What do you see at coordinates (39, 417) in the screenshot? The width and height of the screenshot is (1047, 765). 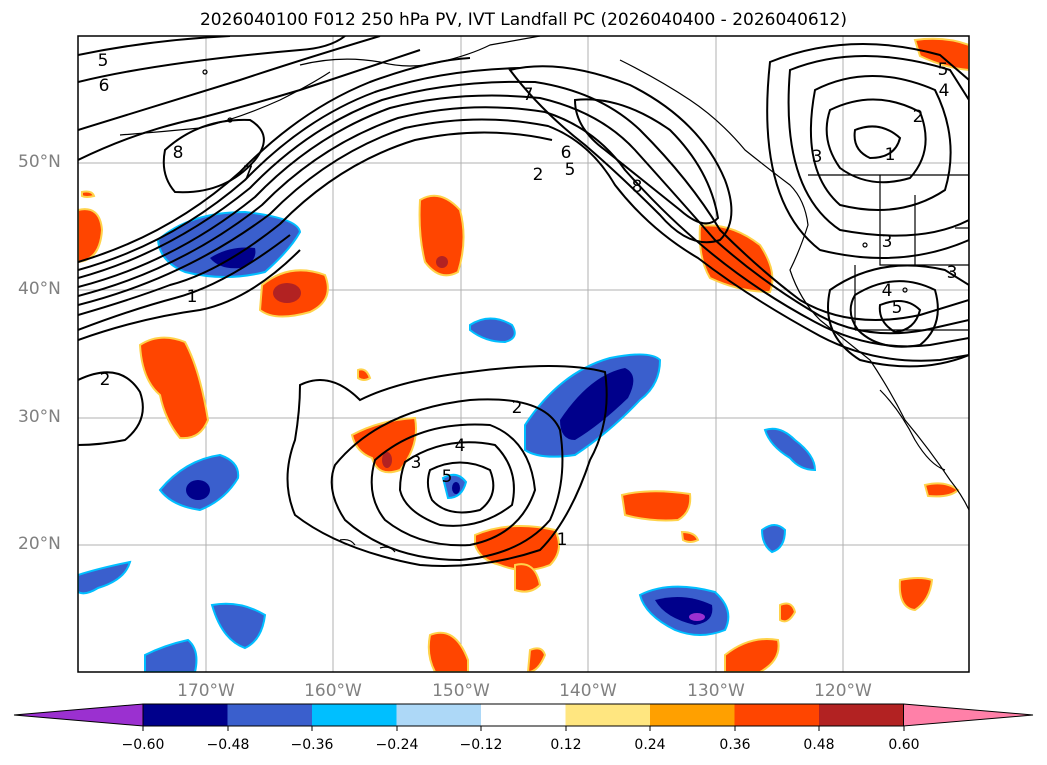 I see `lat-label-30n: 30°N` at bounding box center [39, 417].